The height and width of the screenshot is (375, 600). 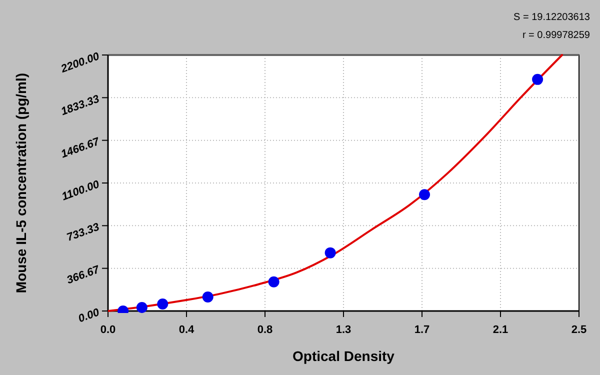 What do you see at coordinates (89, 316) in the screenshot?
I see `y-tick-label: 0.00` at bounding box center [89, 316].